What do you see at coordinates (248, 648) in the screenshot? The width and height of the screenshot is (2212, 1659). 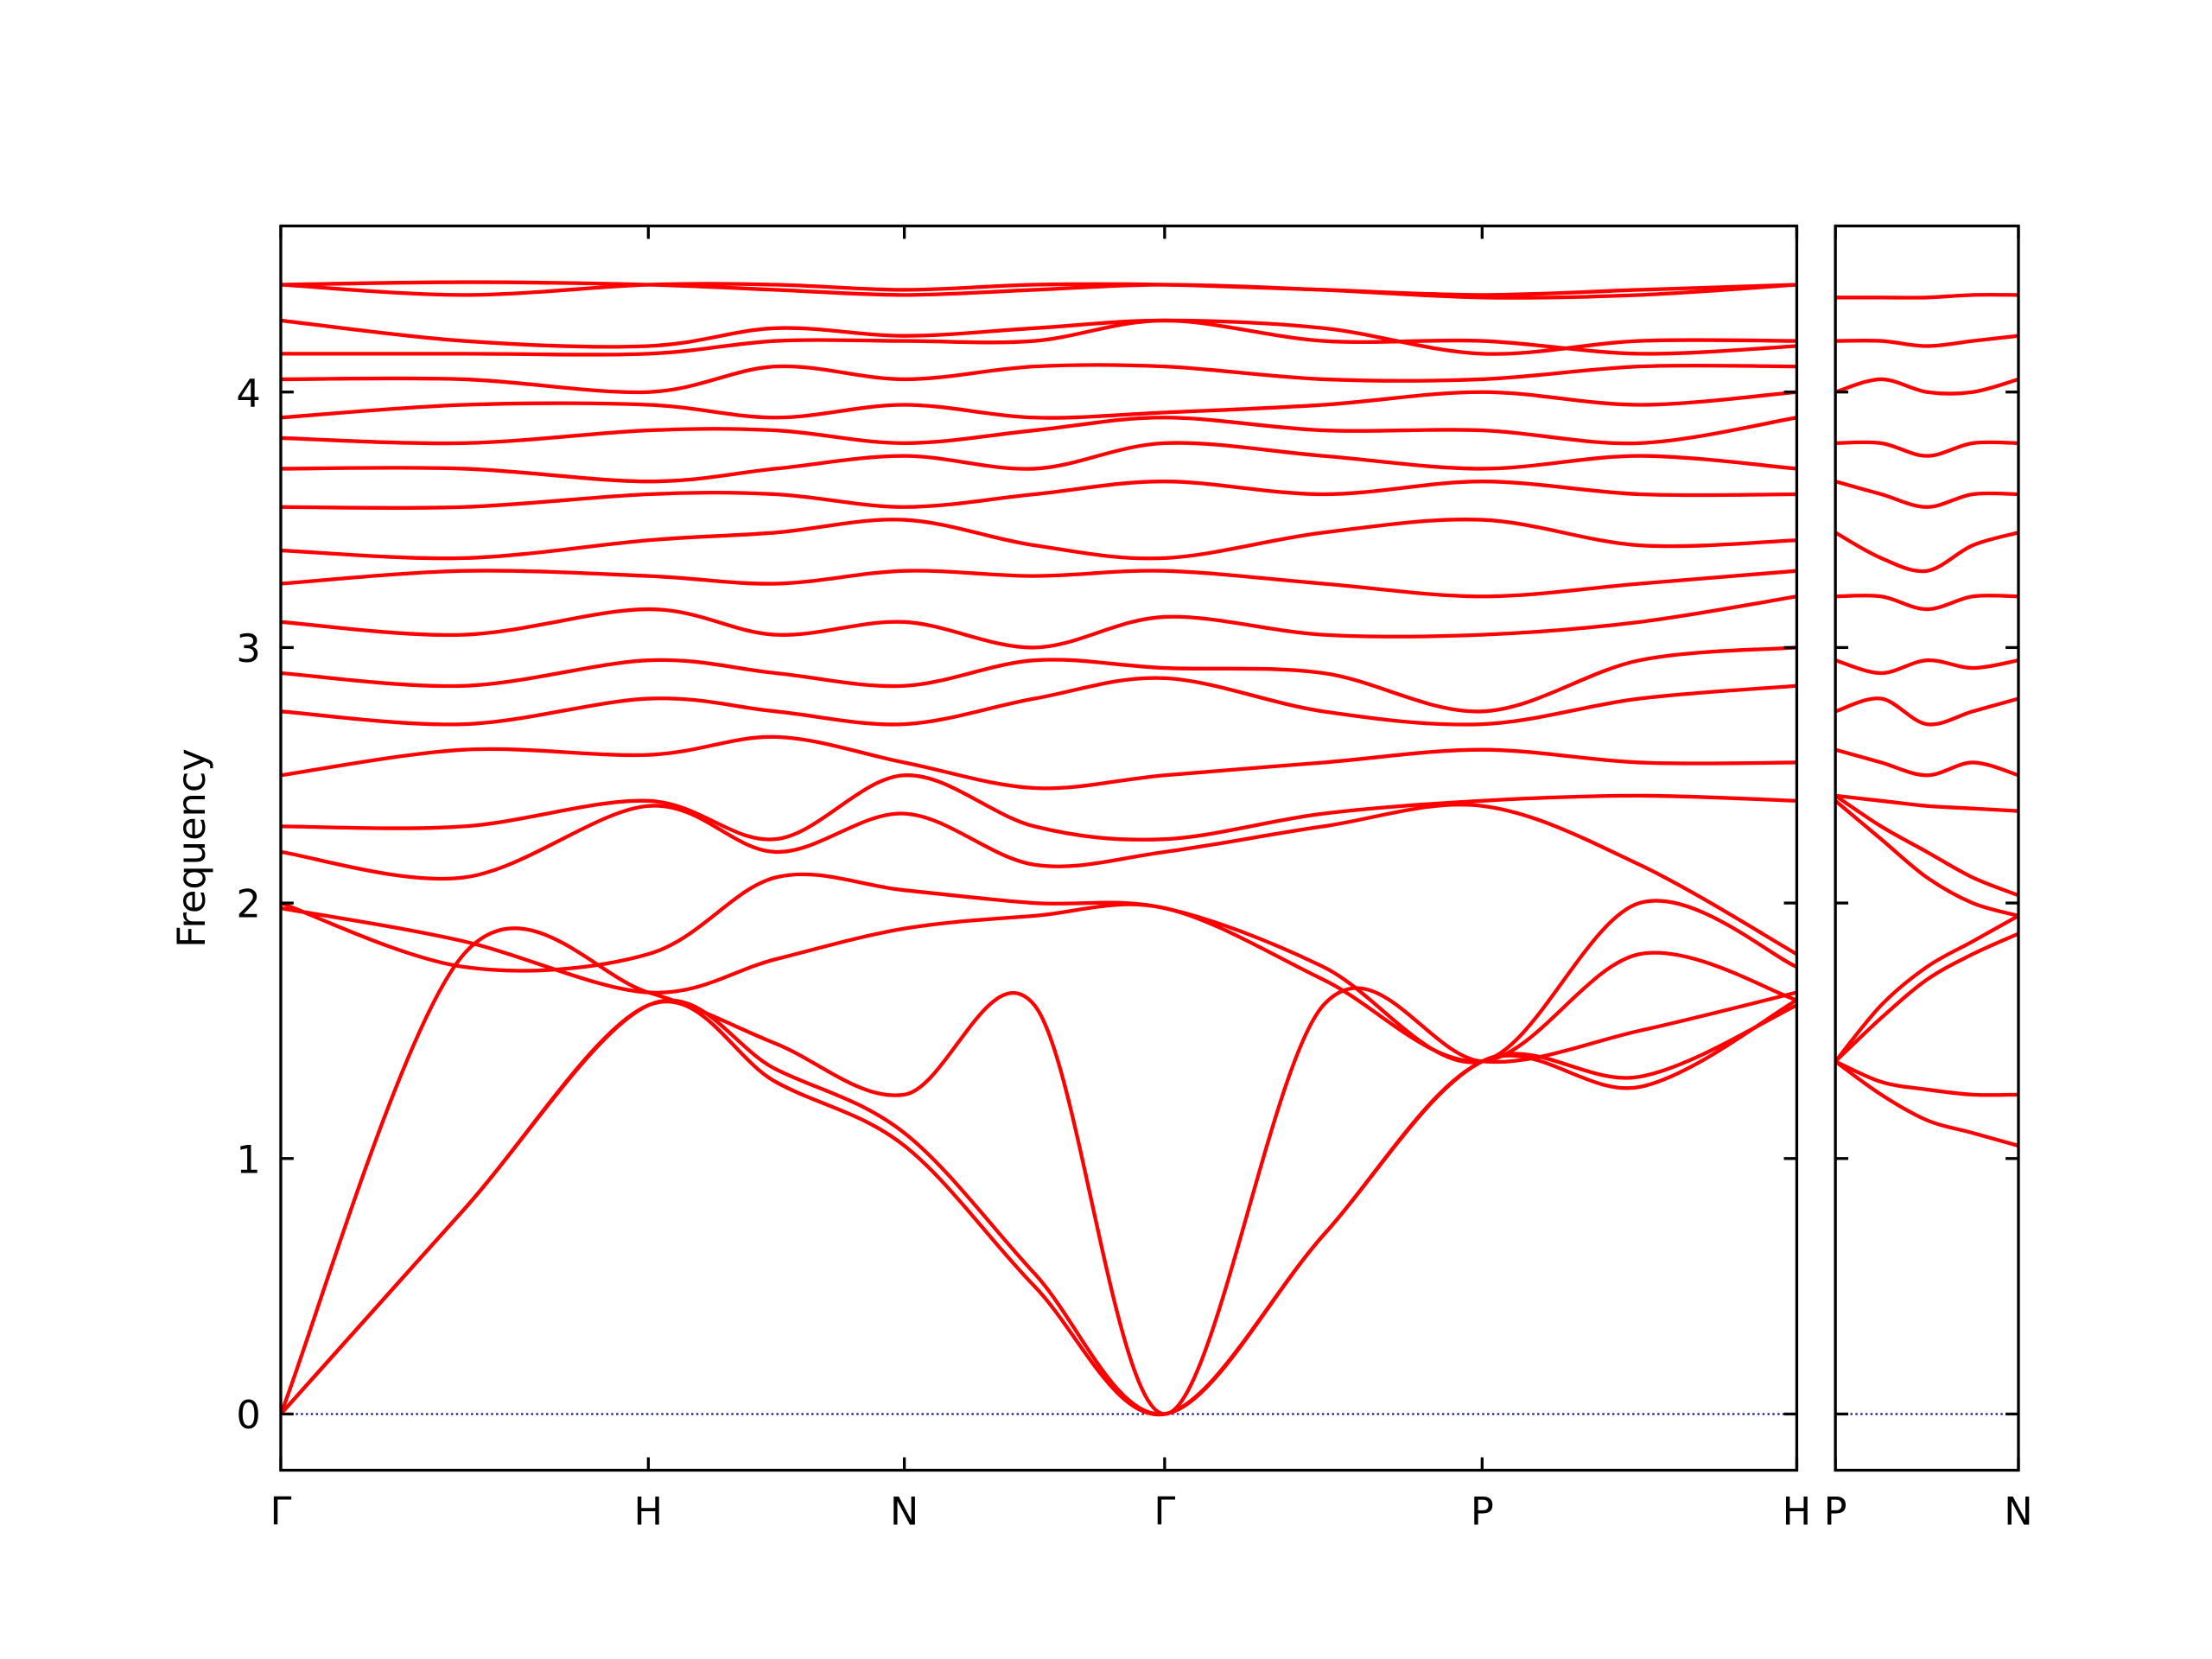 I see `y-tick-label: 3` at bounding box center [248, 648].